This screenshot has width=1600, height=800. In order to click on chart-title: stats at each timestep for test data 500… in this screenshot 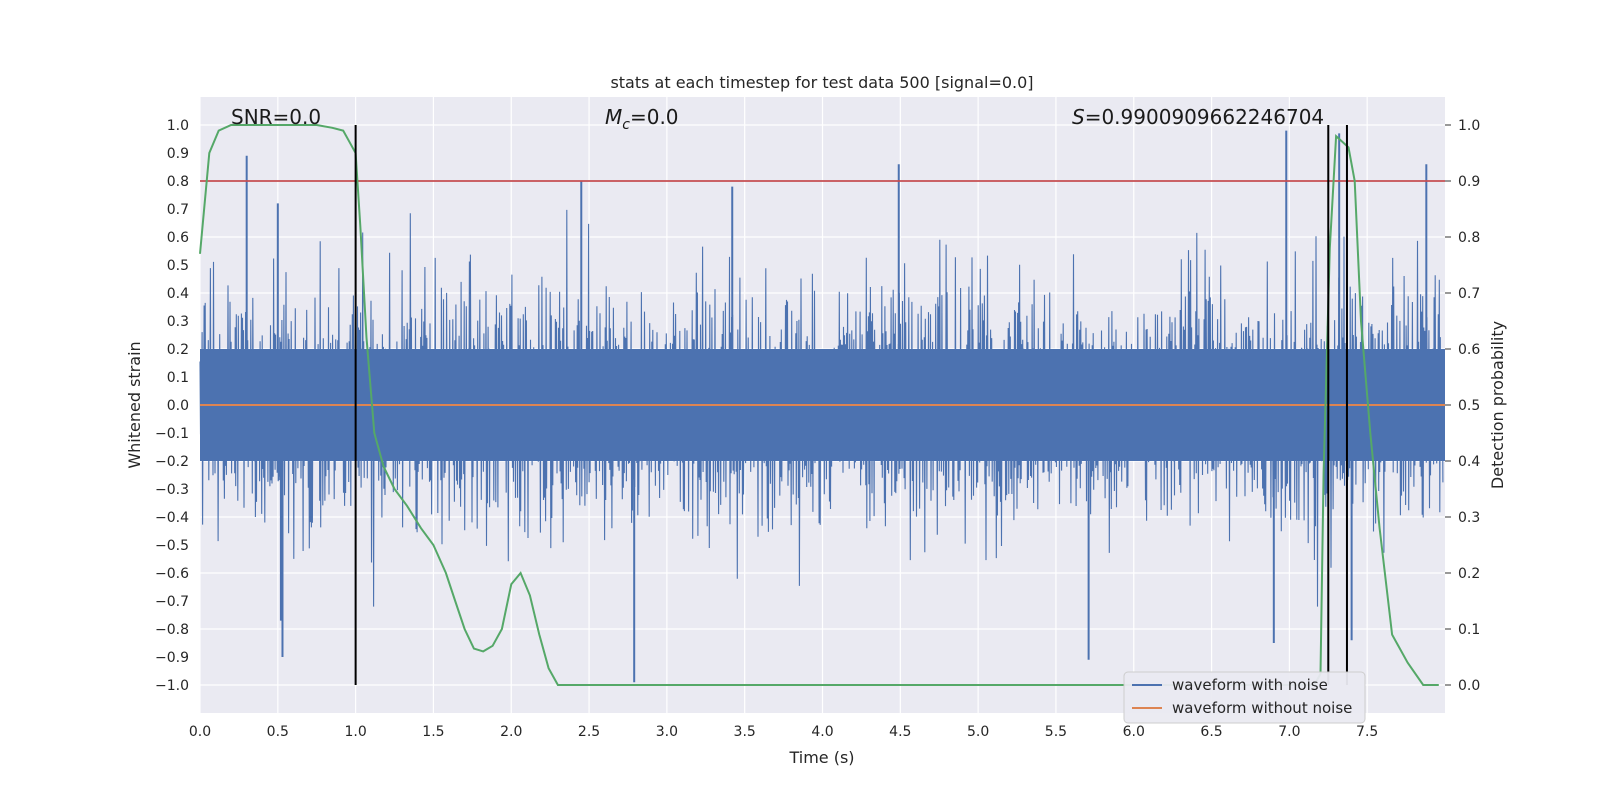, I will do `click(821, 82)`.